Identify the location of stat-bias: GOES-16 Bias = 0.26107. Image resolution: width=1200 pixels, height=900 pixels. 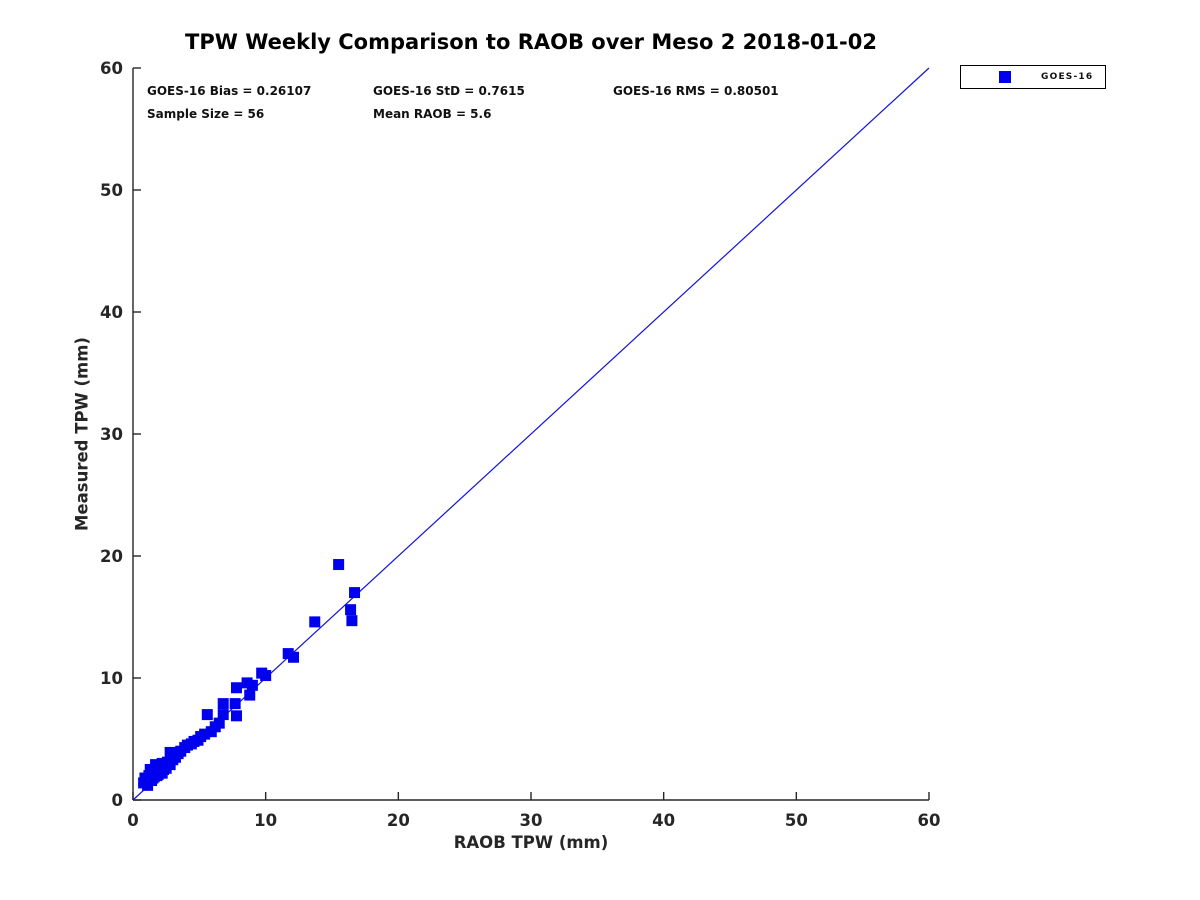
(229, 91).